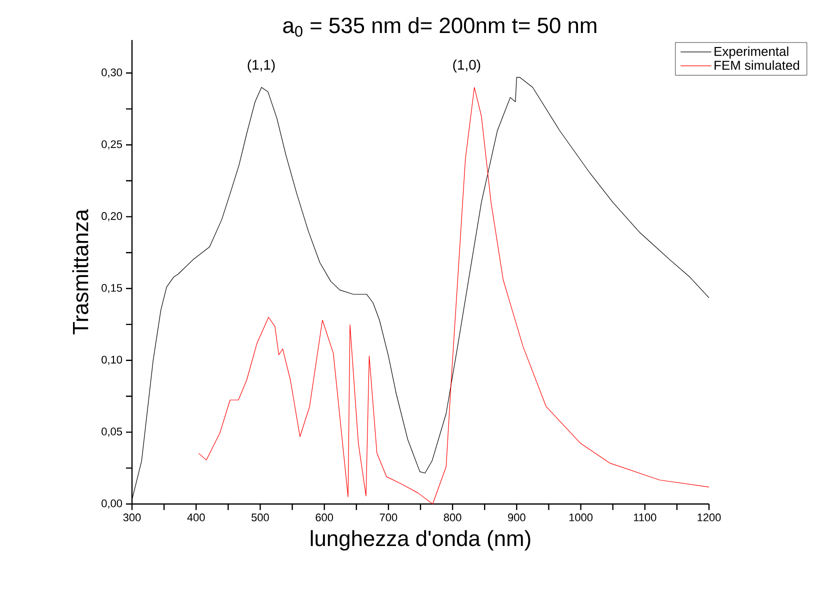 This screenshot has height=598, width=817. What do you see at coordinates (261, 65) in the screenshot?
I see `annotation: (1,1)` at bounding box center [261, 65].